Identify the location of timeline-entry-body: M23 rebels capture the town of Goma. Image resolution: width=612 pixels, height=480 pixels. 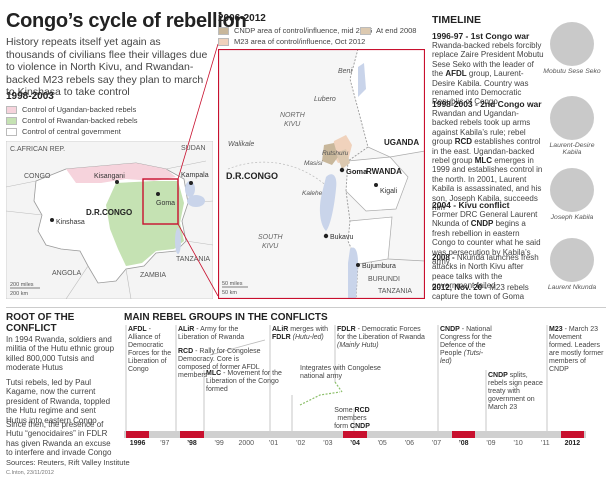
(480, 292).